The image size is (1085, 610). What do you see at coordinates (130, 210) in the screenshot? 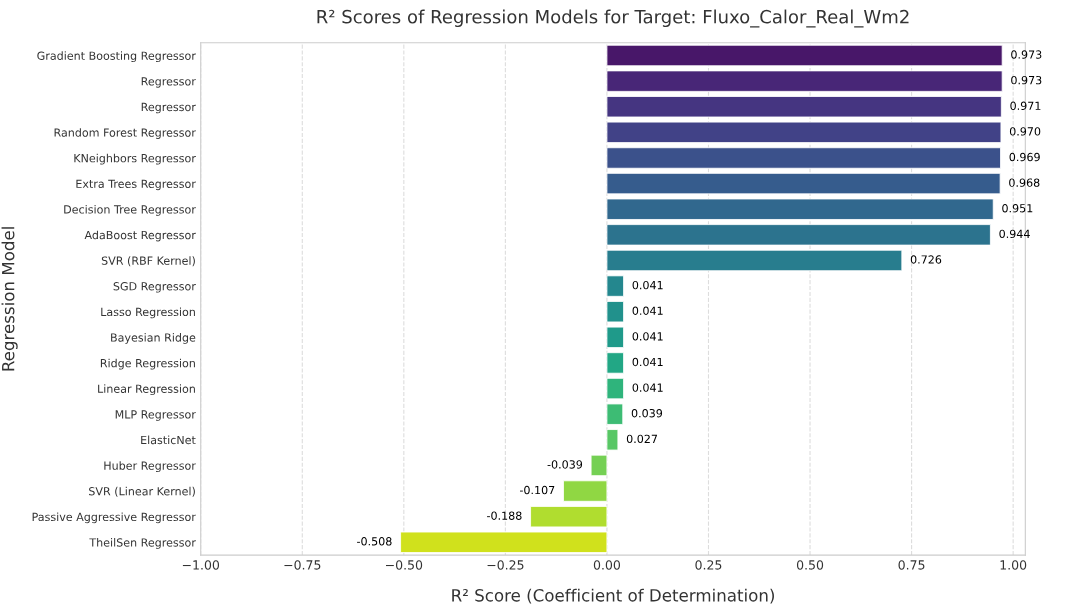
I see `y-tick-label: Decision Tree Regressor` at bounding box center [130, 210].